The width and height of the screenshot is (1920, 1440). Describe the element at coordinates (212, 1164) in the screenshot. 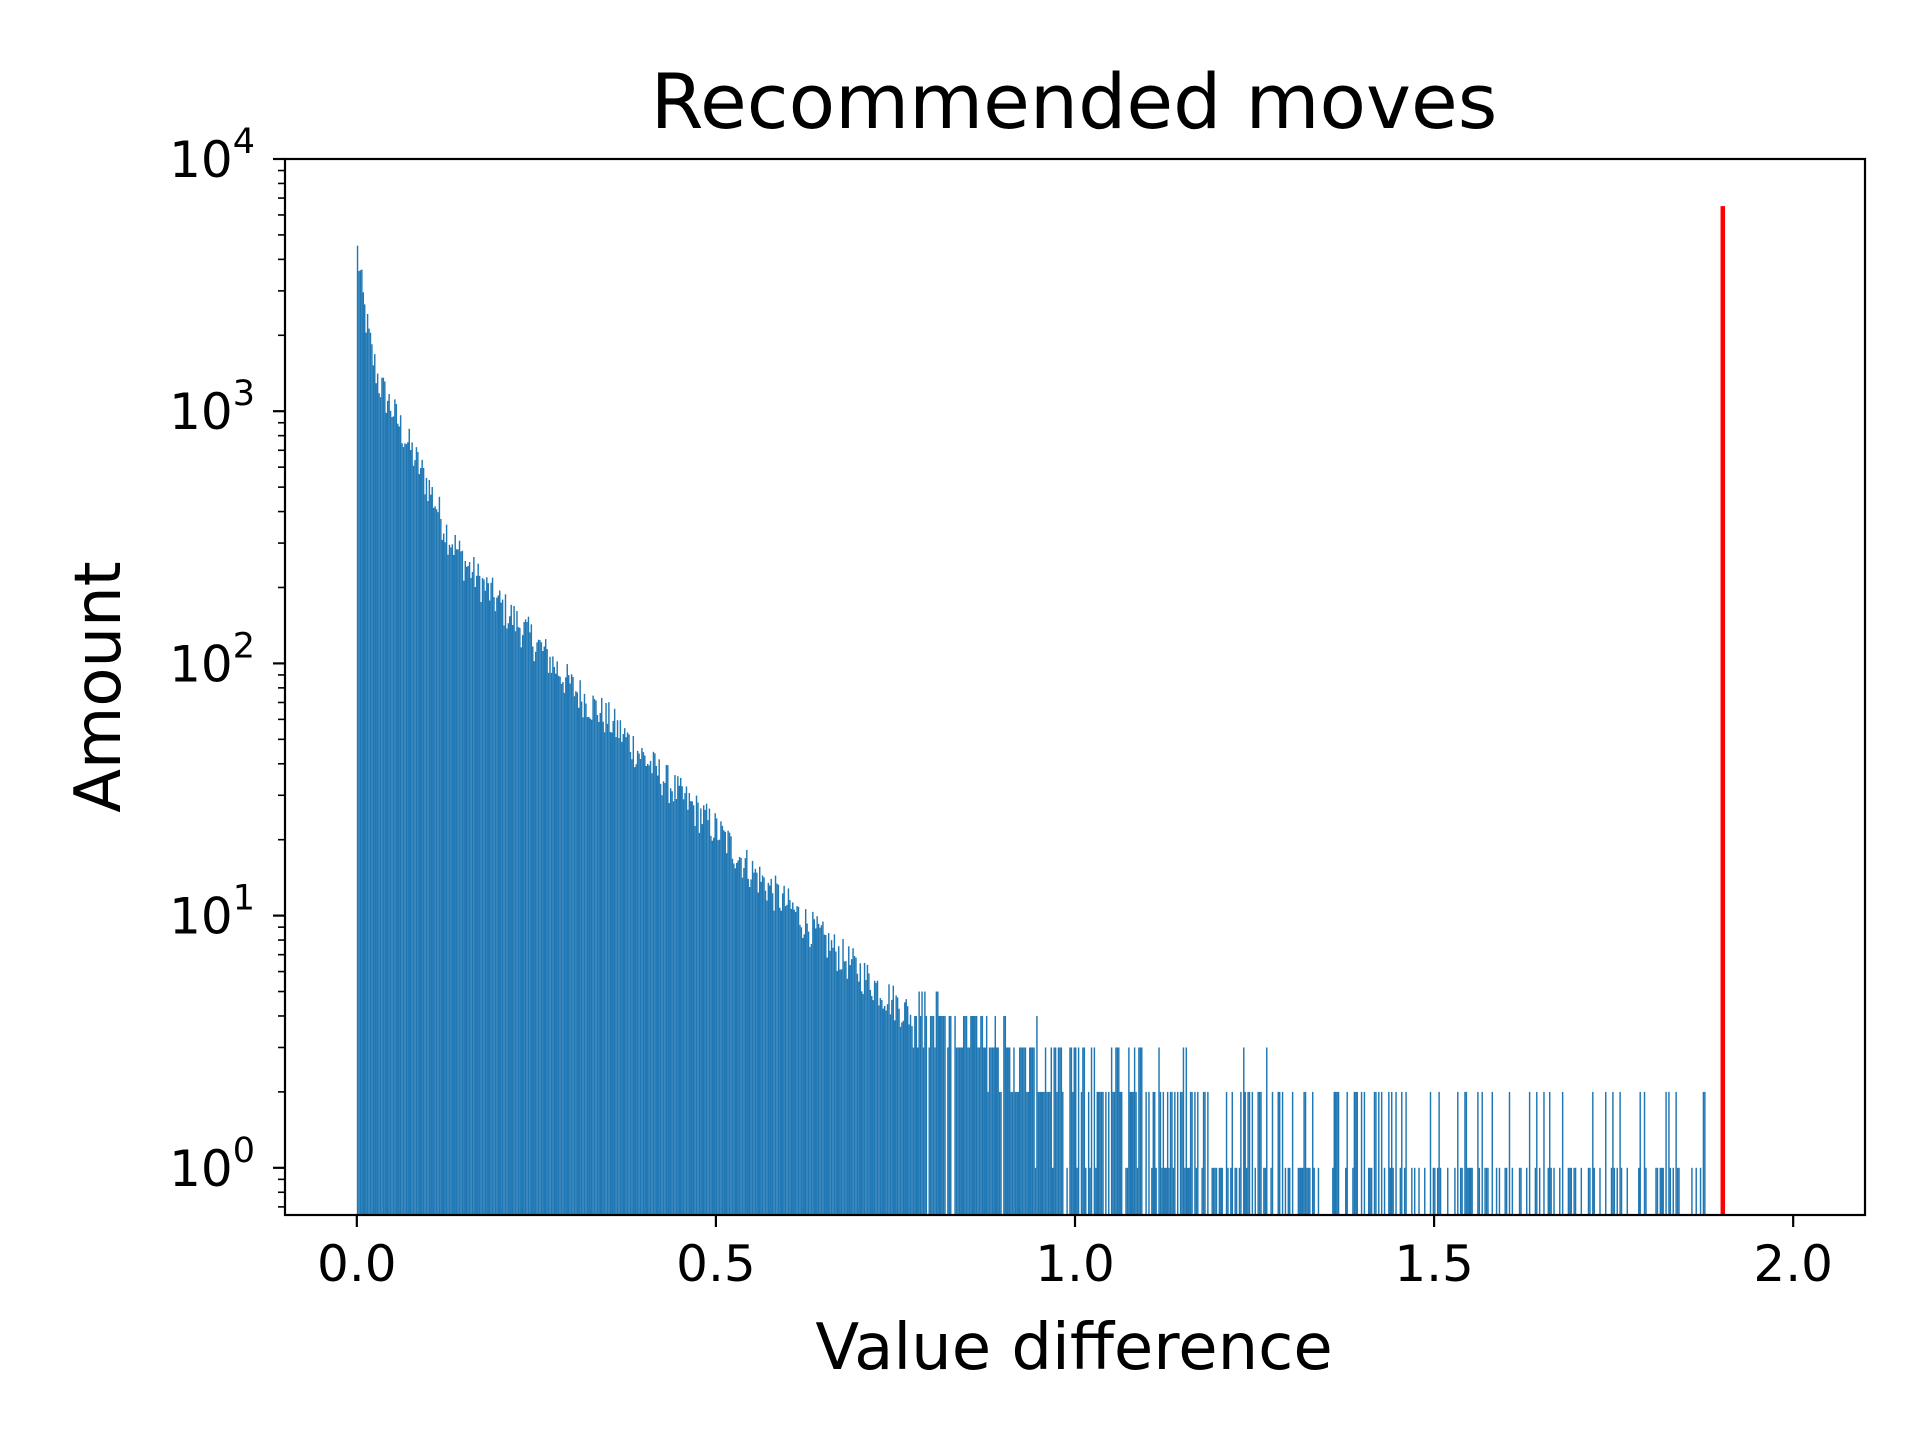

I see `y-tick-label: 100` at that location.